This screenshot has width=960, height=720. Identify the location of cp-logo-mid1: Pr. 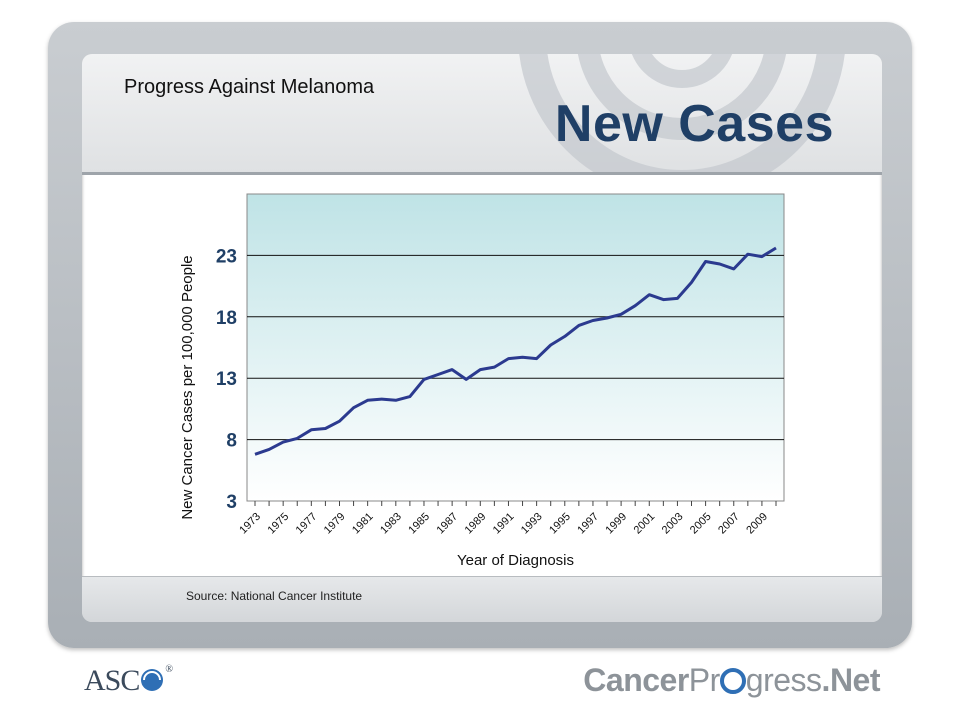
(704, 680).